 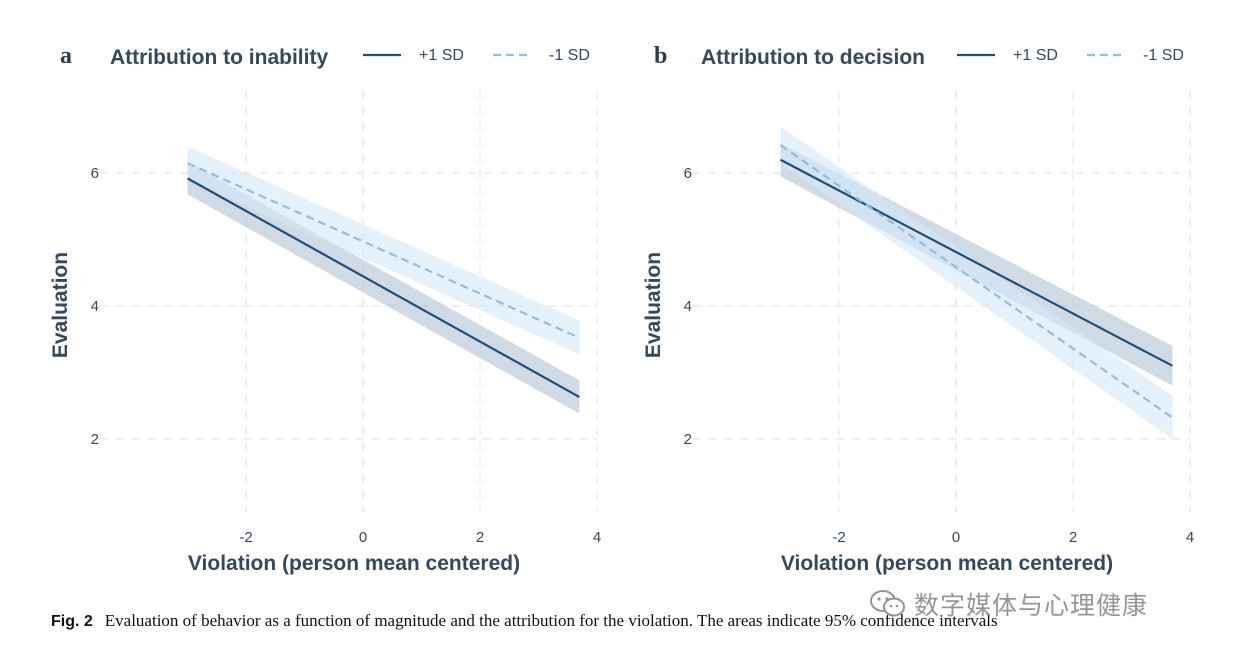 What do you see at coordinates (947, 563) in the screenshot?
I see `panel-b-x-axis-title: Violation (person mean centered)` at bounding box center [947, 563].